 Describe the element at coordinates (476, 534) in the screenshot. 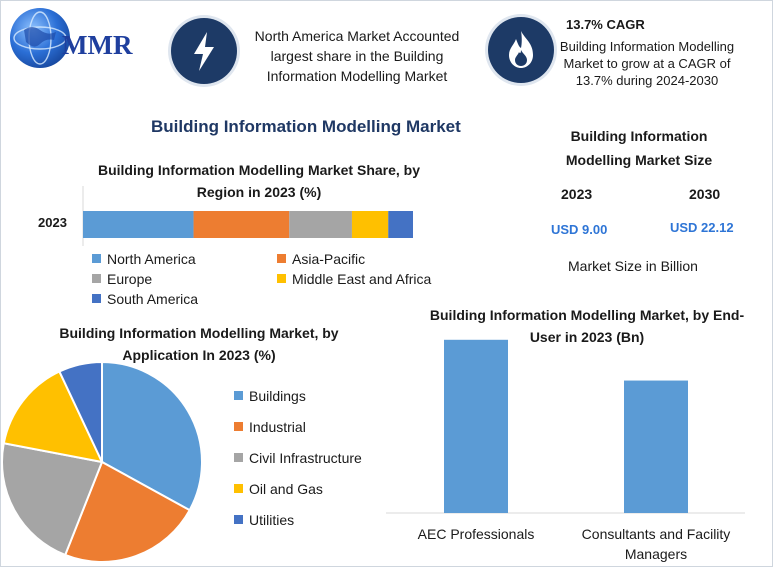

I see `end-user-category-label-aec-professionals: AEC Professionals` at that location.